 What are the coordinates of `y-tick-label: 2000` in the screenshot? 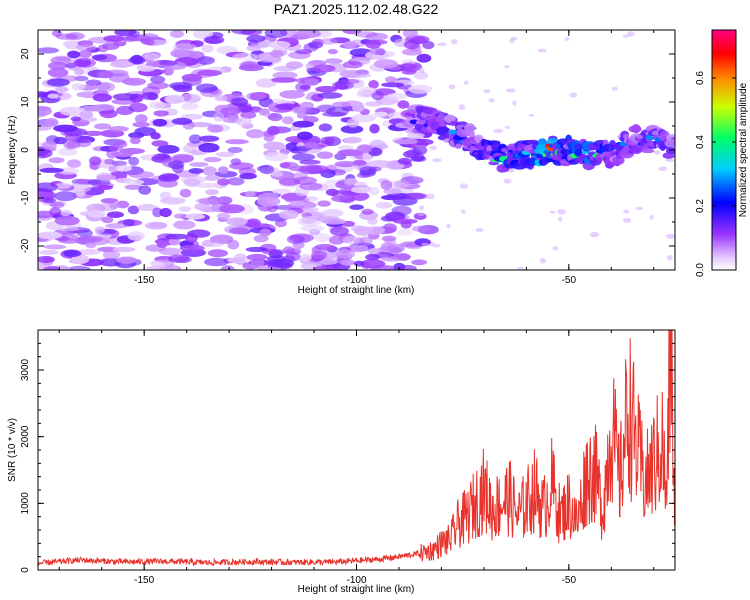 It's located at (25, 436).